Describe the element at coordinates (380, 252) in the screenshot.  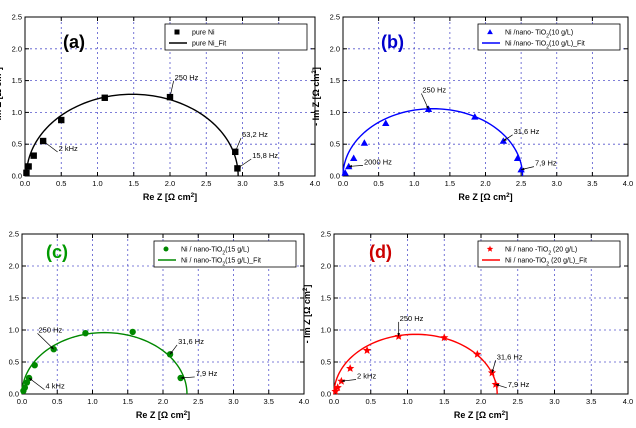
I see `panel-label: (d)` at that location.